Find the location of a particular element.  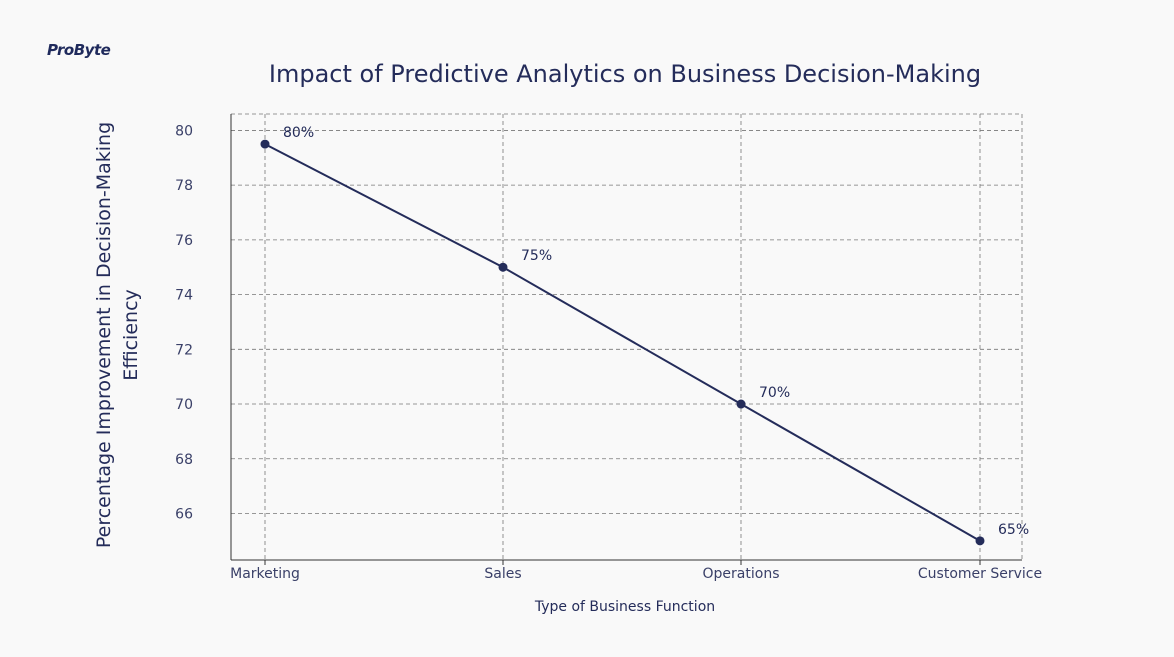

x-tick-label: Customer Service is located at coordinates (980, 574).